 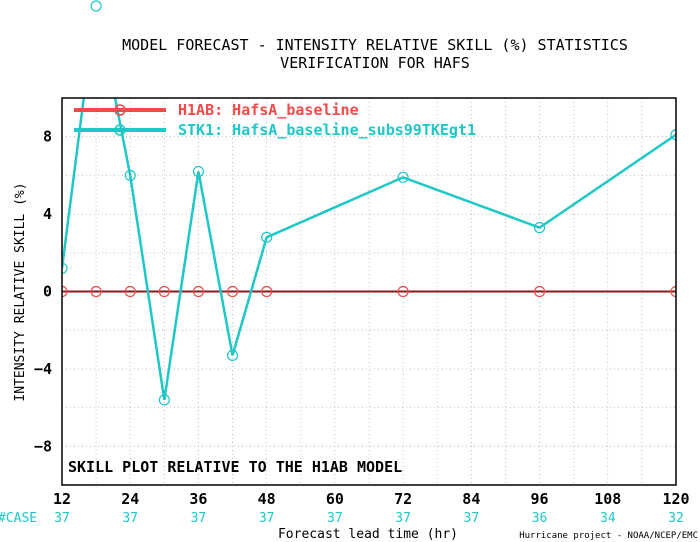 I want to click on x-tick-label: 108, so click(x=607, y=499).